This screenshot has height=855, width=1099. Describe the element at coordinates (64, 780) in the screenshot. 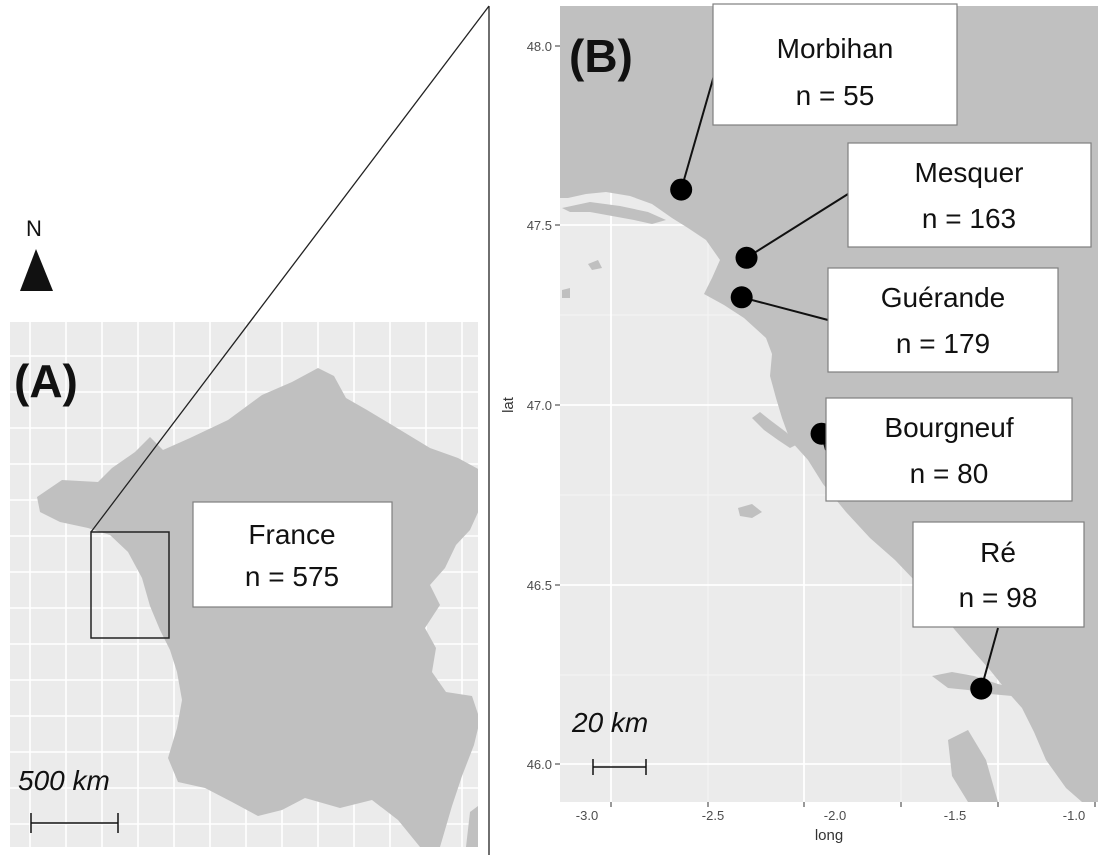

I see `panel-a-scale-label: 500 km` at that location.